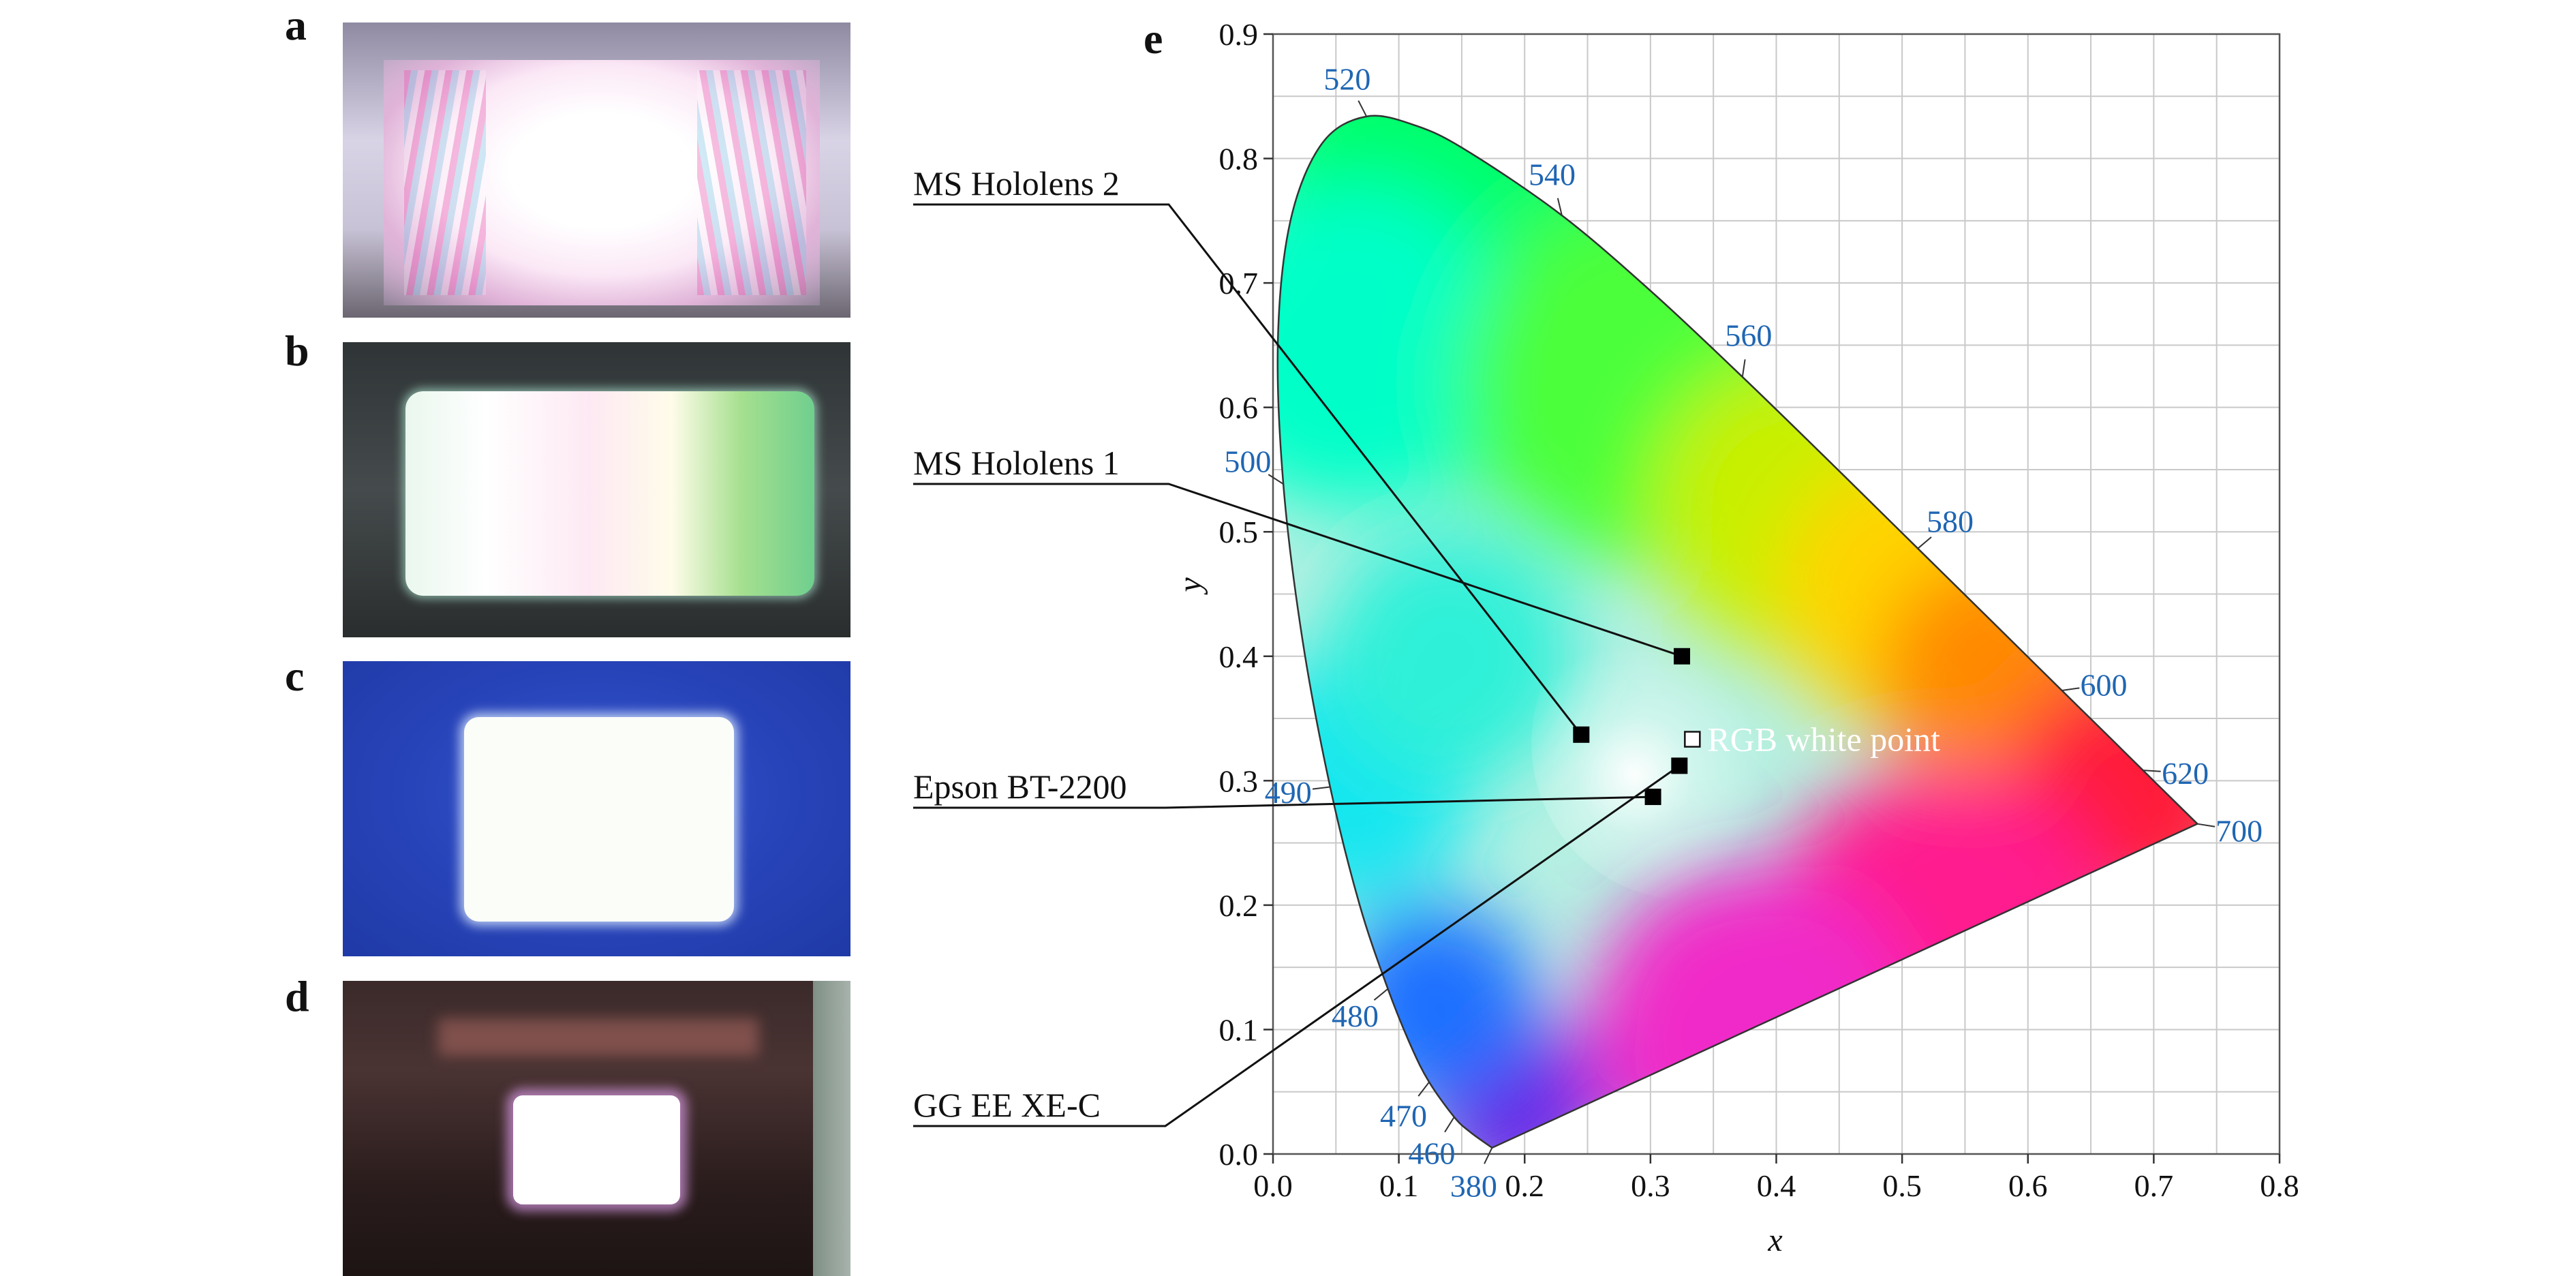 The width and height of the screenshot is (2576, 1276). Describe the element at coordinates (1748, 336) in the screenshot. I see `wavelength-label: 560` at that location.